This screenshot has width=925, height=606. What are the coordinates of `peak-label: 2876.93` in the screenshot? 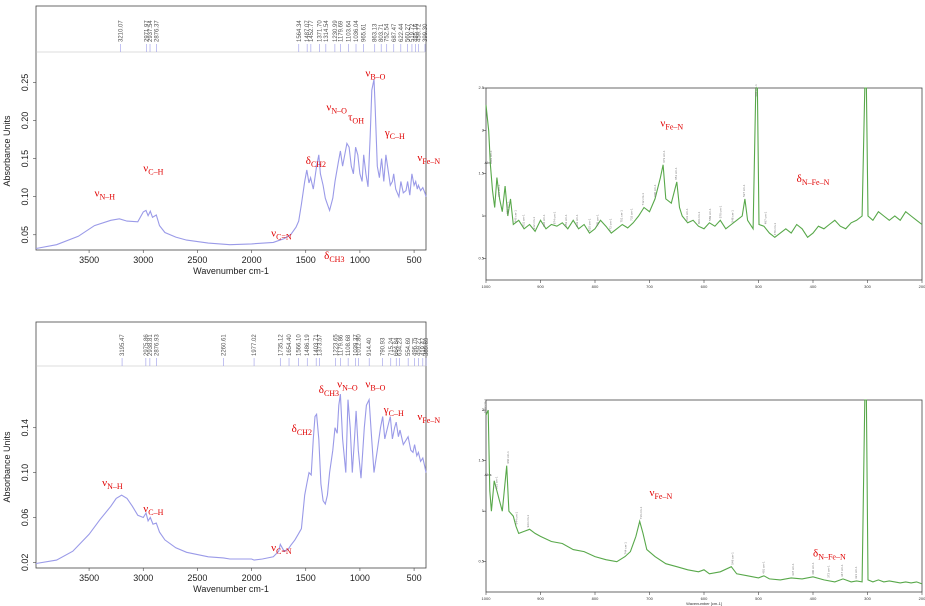 It's located at (158, 345).